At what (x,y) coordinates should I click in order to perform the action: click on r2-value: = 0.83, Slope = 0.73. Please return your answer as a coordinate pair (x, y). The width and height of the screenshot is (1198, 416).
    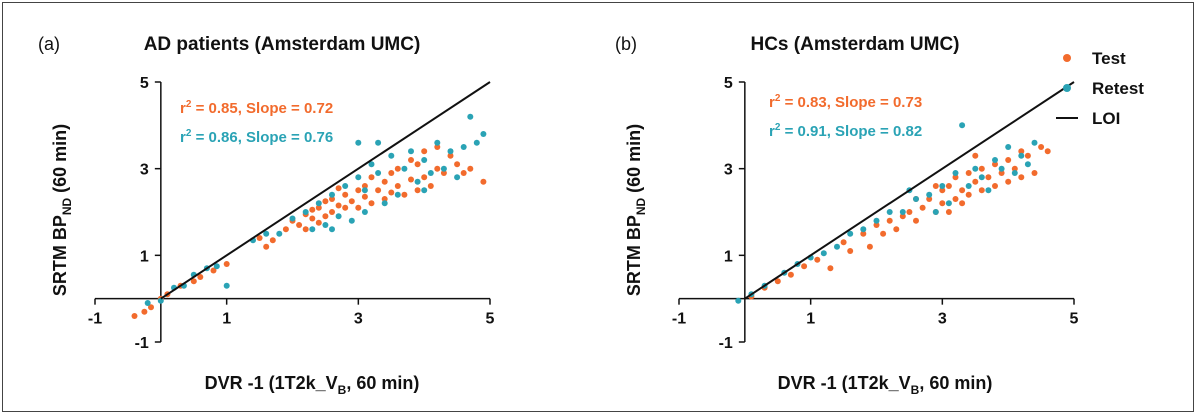
    Looking at the image, I should click on (851, 102).